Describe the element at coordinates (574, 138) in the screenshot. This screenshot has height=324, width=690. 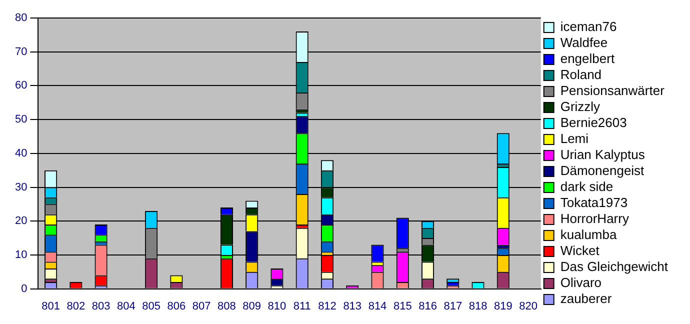
I see `legend-label: Lemi` at that location.